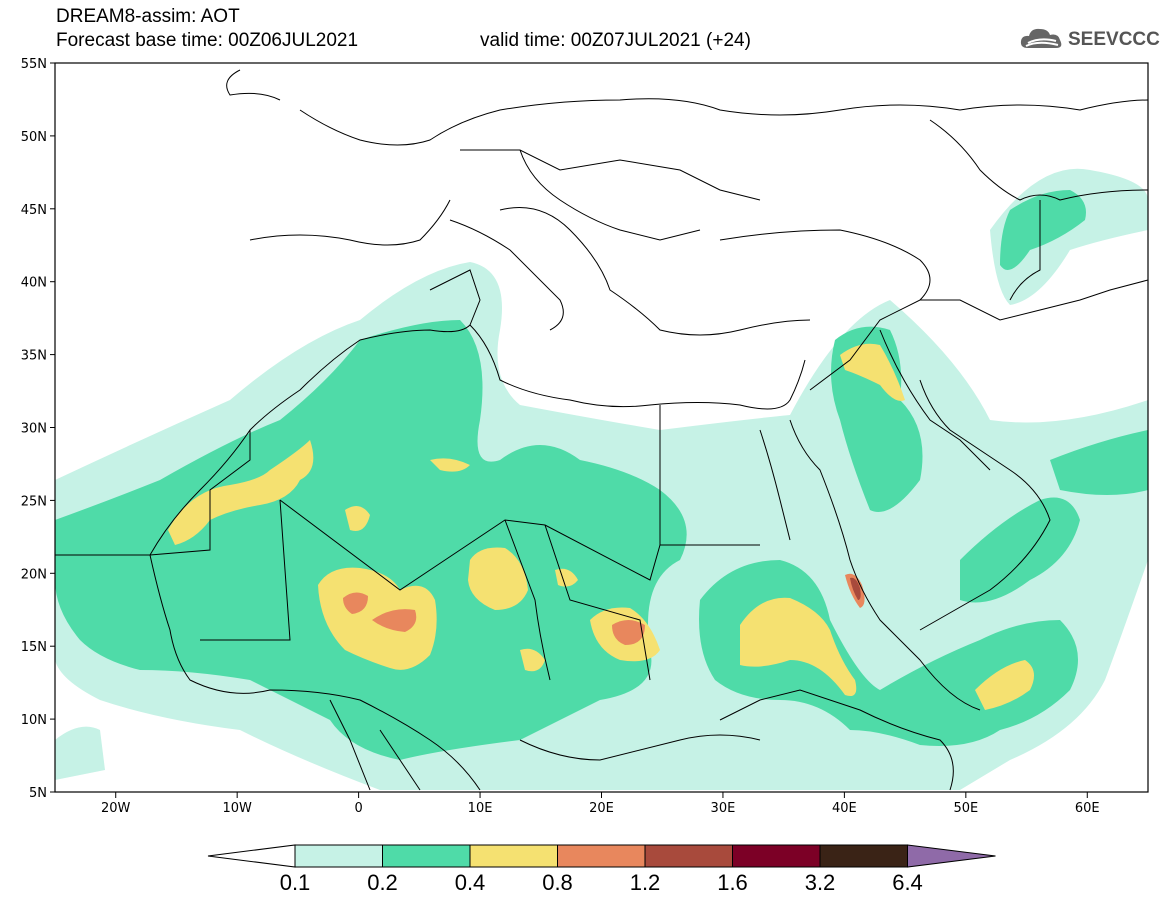  I want to click on logo-text: SEEVCCC, so click(1114, 39).